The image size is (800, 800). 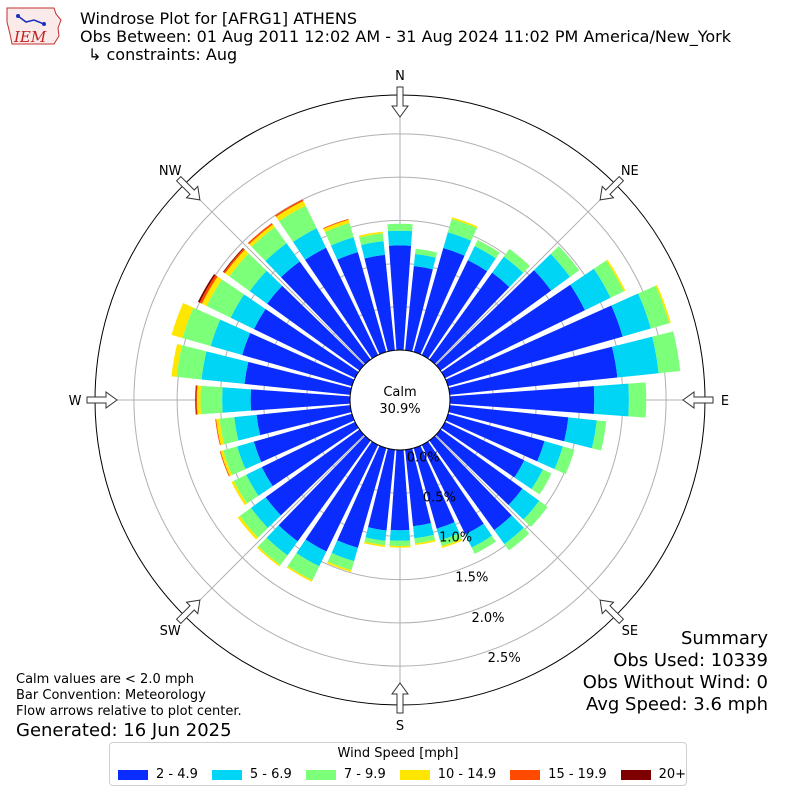 I want to click on bar-convention-note: Bar Convention: Meteorology, so click(x=111, y=695).